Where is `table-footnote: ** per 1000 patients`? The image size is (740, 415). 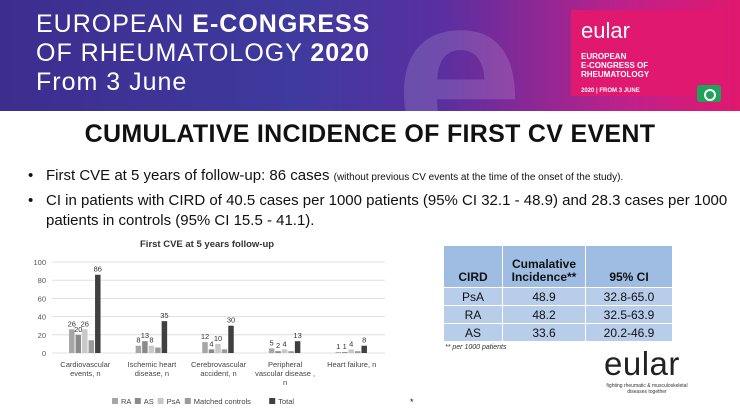
table-footnote: ** per 1000 patients is located at coordinates (476, 347).